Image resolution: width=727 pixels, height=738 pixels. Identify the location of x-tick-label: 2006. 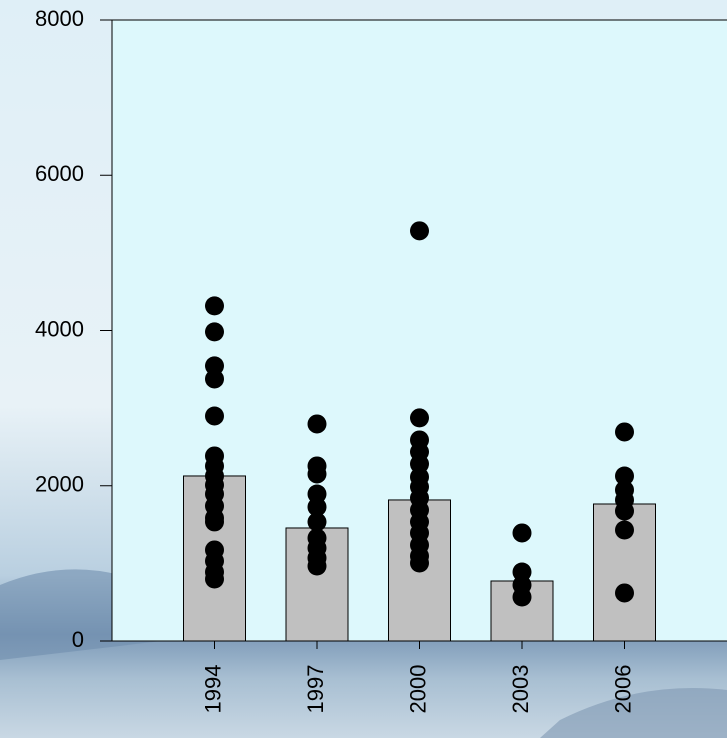
(622, 689).